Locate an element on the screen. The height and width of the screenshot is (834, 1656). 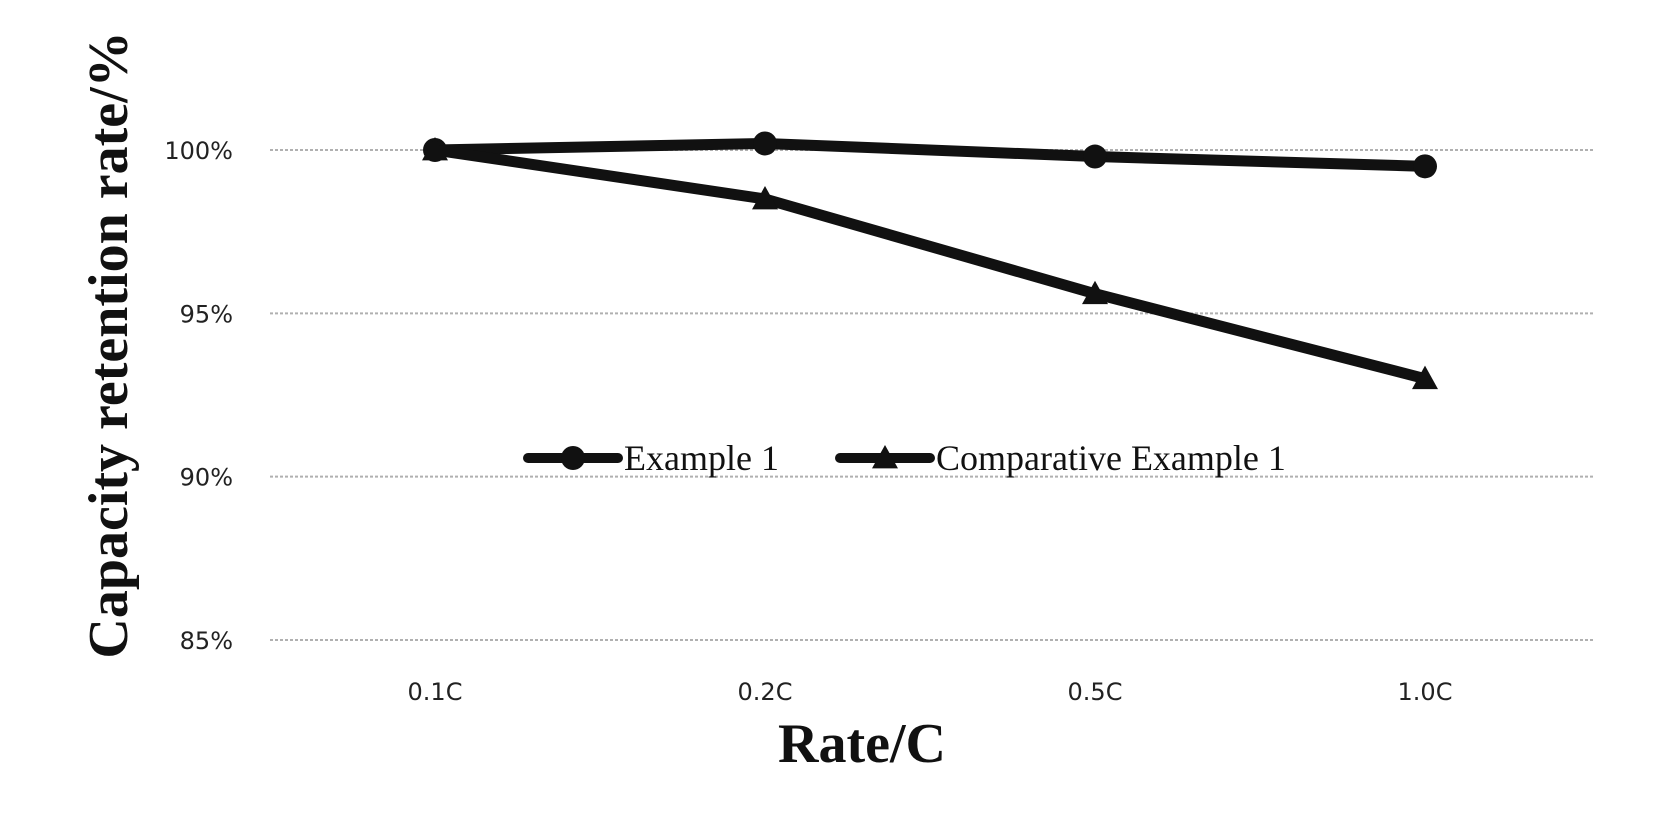
series-line is located at coordinates (930, 154).